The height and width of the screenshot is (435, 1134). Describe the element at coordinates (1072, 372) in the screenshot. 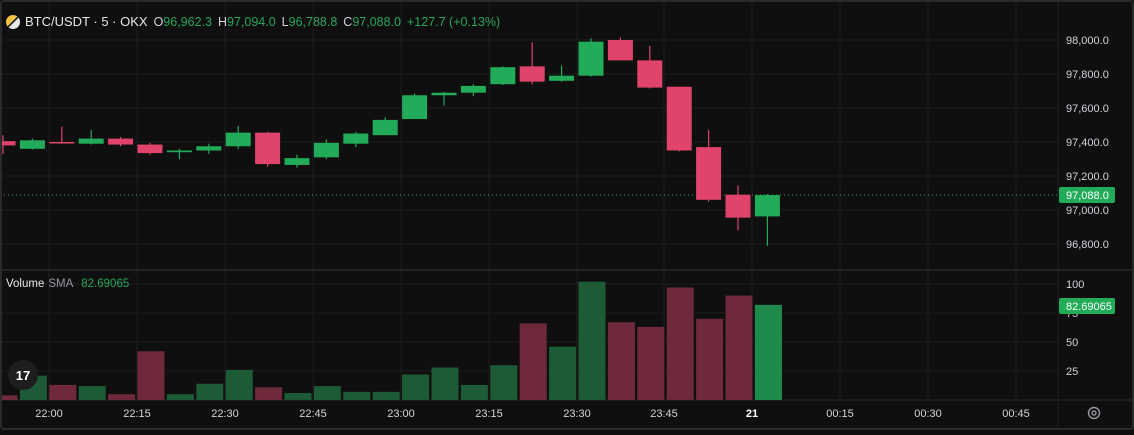

I see `volume-tick-label: 25` at that location.